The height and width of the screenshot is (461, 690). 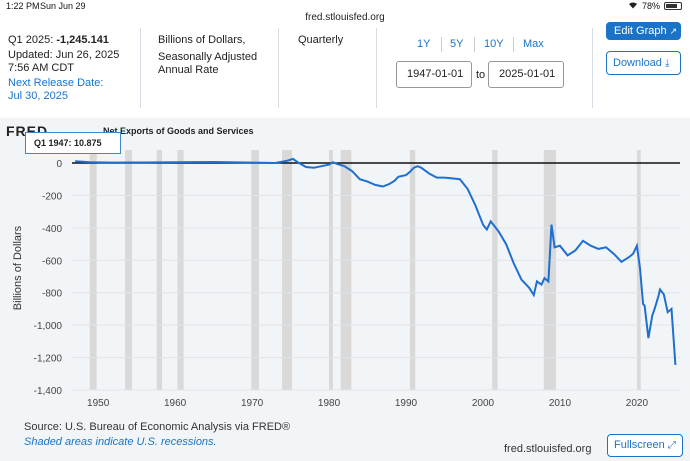 I want to click on x-tick-label: 2020, so click(x=637, y=403).